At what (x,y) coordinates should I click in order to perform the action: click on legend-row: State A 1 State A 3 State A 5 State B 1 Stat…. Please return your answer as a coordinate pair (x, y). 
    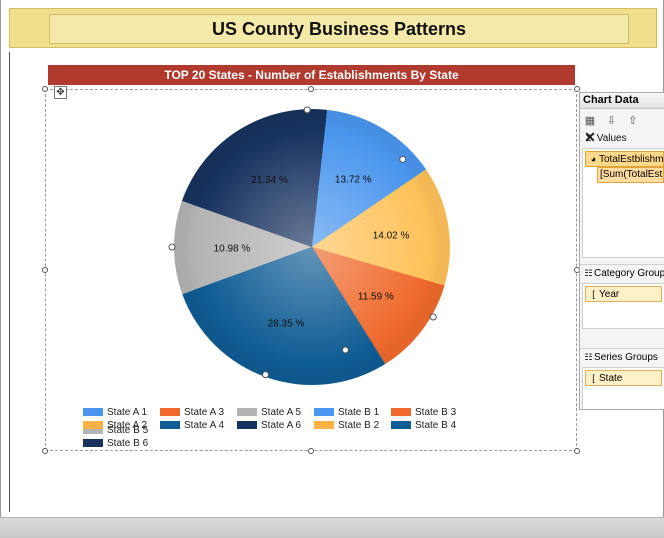
    Looking at the image, I should click on (313, 421).